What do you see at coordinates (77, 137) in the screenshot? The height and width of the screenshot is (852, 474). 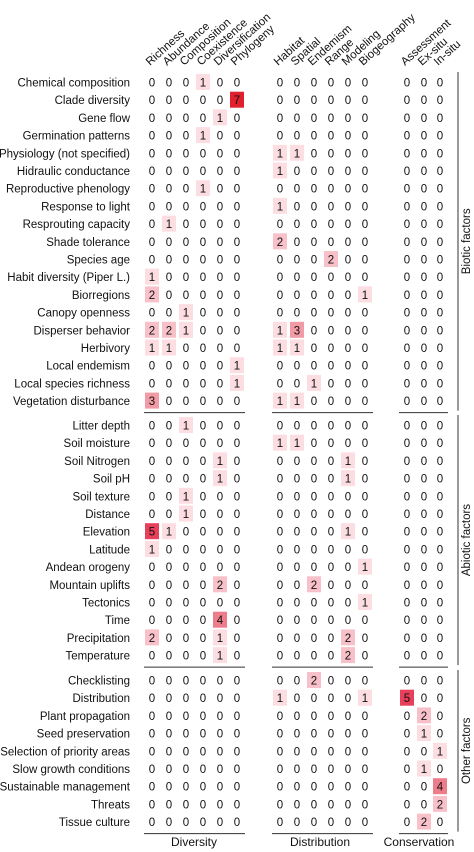 I see `row-label: Germination patterns` at bounding box center [77, 137].